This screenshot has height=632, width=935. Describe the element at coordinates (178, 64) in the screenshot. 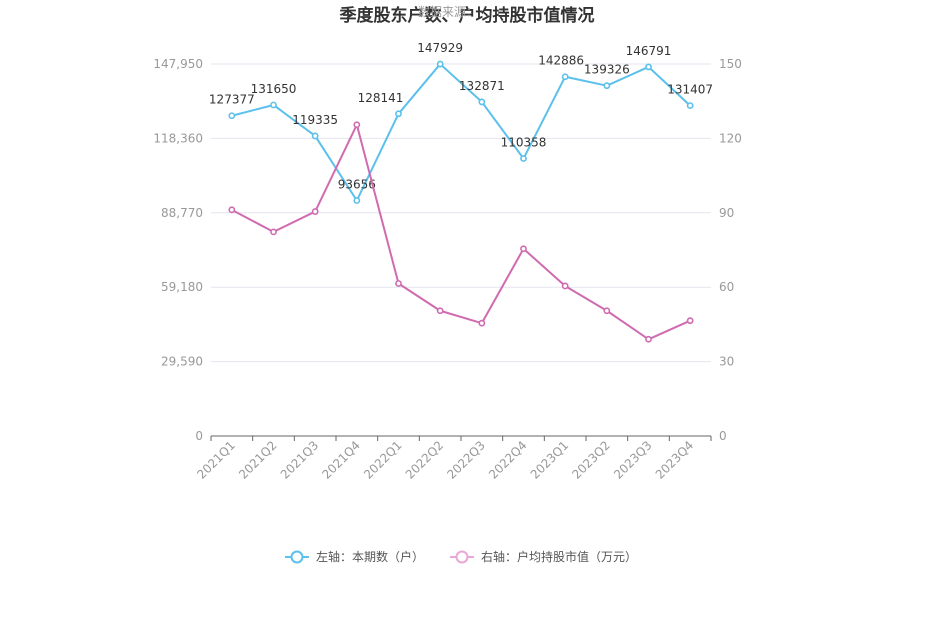

I see `left-axis-tick-label: 147,950` at that location.